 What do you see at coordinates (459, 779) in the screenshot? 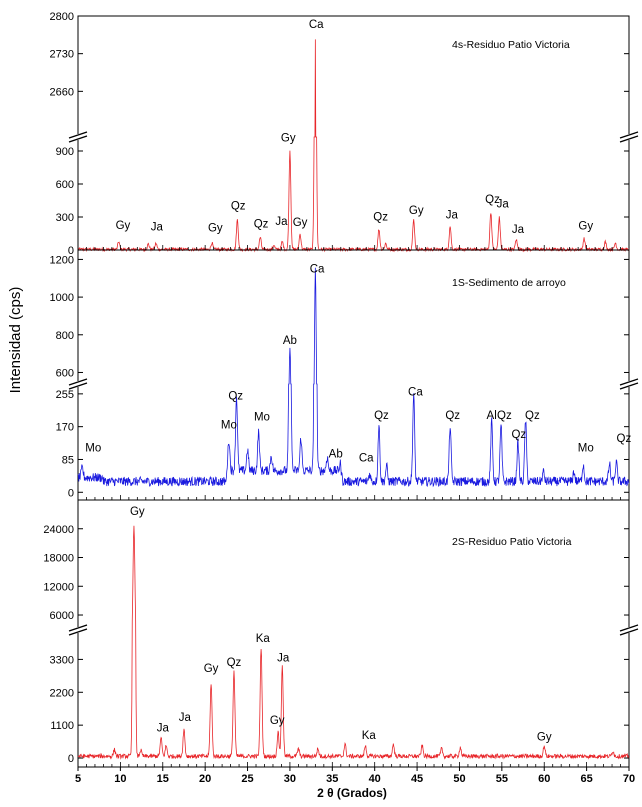
I see `x-tick-label: 50` at bounding box center [459, 779].